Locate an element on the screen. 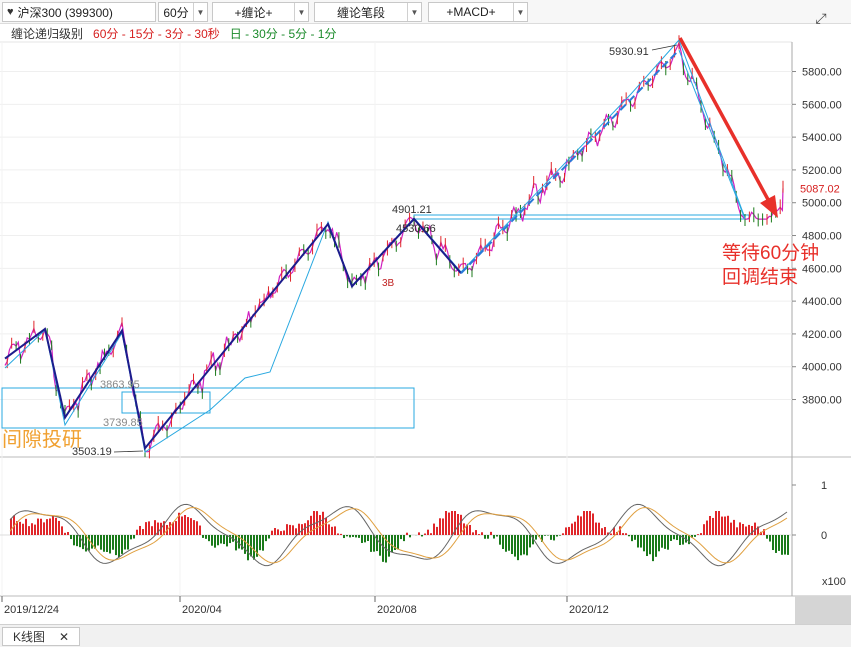 Image resolution: width=851 pixels, height=647 pixels. third-buy-label: 3B is located at coordinates (388, 283).